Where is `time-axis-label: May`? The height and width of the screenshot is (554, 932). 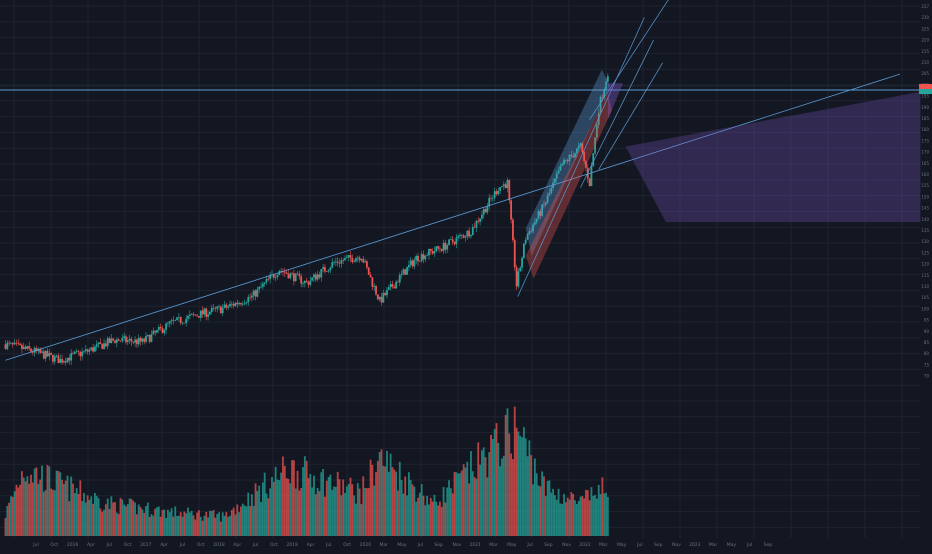
time-axis-label: May is located at coordinates (402, 545).